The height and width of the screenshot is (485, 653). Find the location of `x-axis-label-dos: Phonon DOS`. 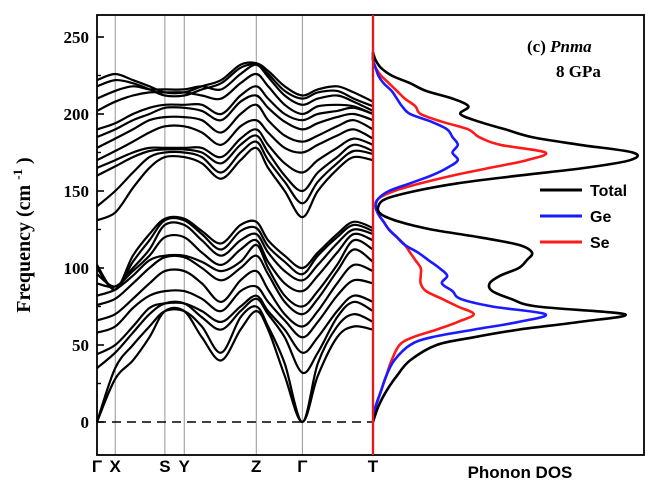

x-axis-label-dos: Phonon DOS is located at coordinates (520, 472).